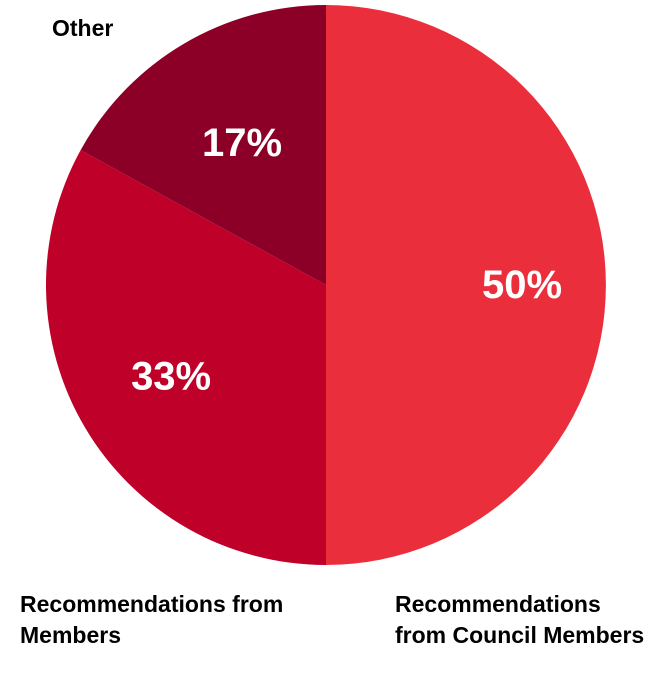 The height and width of the screenshot is (692, 660). What do you see at coordinates (242, 143) in the screenshot?
I see `data-label-other: 17%` at bounding box center [242, 143].